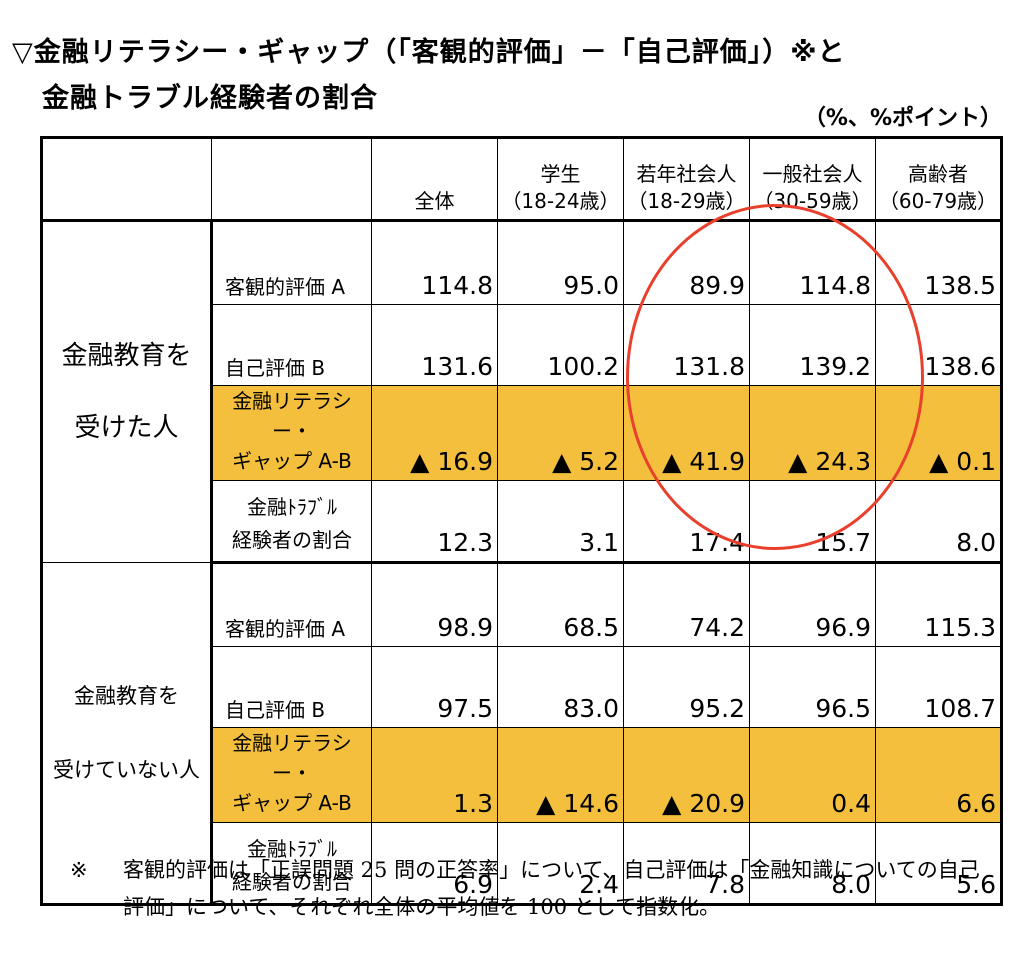 This screenshot has width=1024, height=965. I want to click on table-cell: 131.6, so click(435, 345).